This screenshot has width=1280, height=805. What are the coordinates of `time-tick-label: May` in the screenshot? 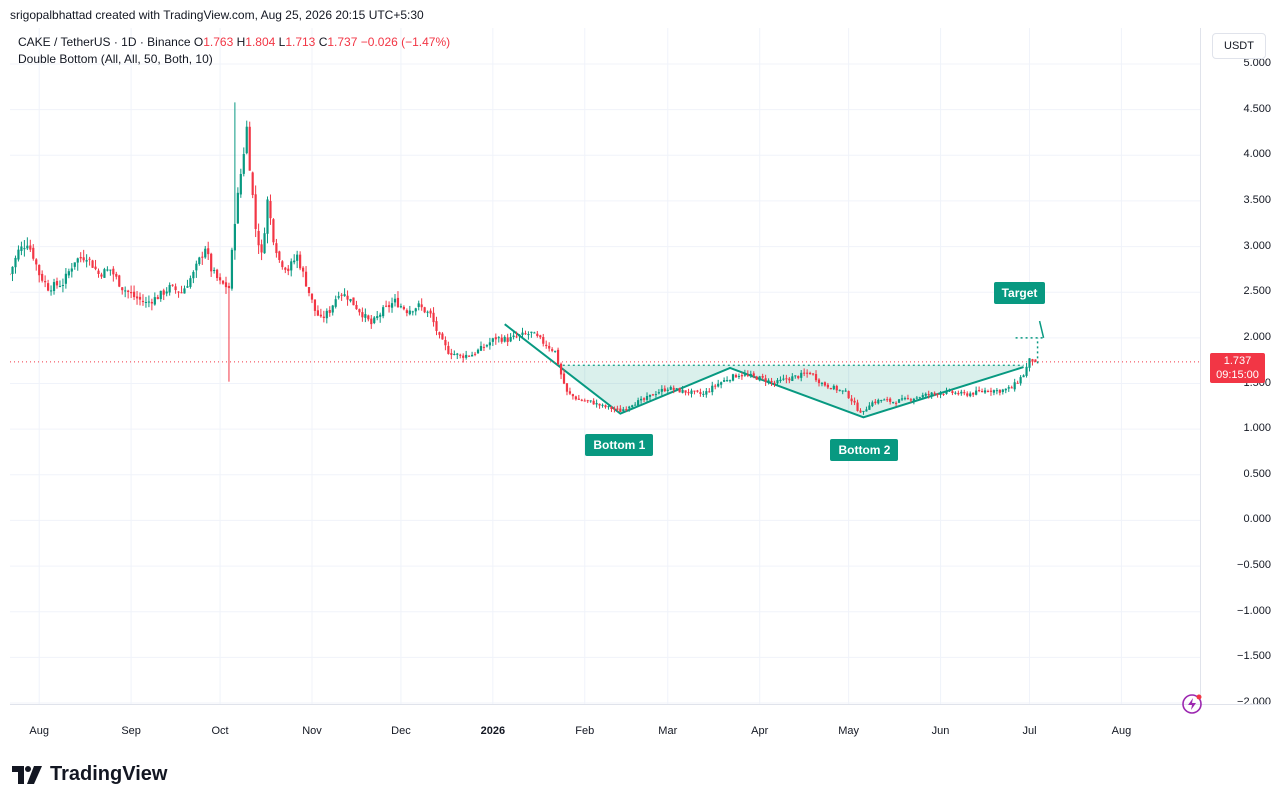 It's located at (849, 731).